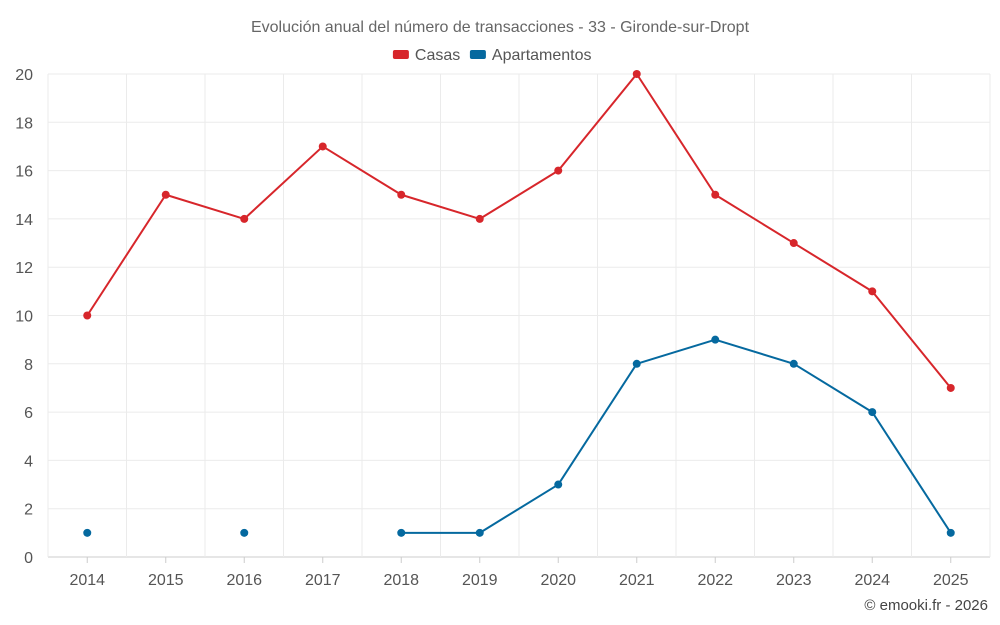  I want to click on x-tick-label: 2019, so click(480, 580).